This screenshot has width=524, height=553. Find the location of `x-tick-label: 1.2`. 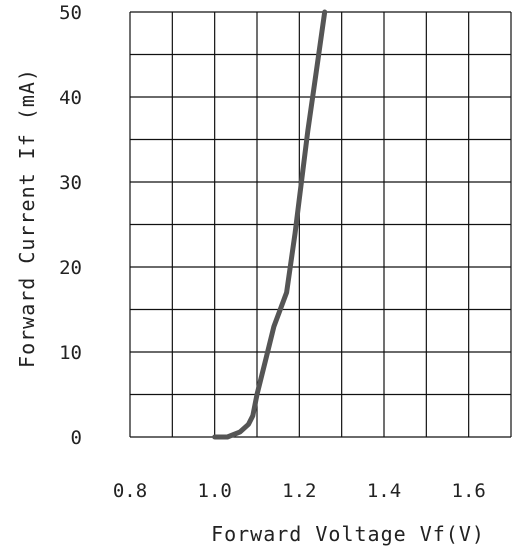

x-tick-label: 1.2 is located at coordinates (299, 491).